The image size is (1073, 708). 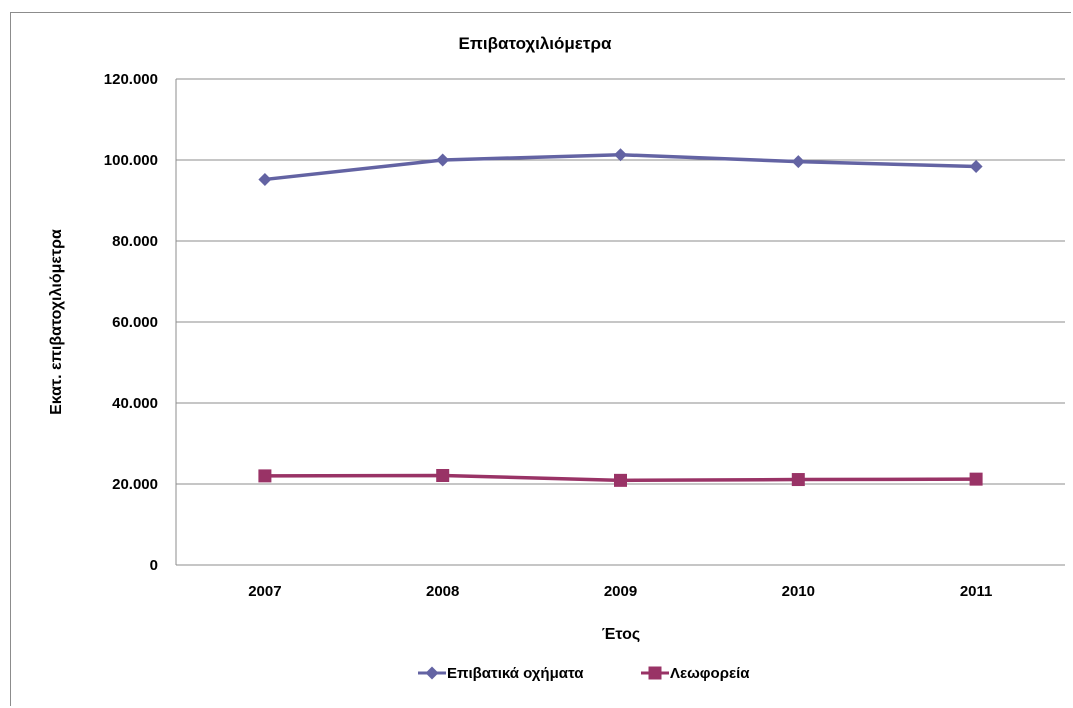 What do you see at coordinates (264, 591) in the screenshot?
I see `x-tick-label: 2007` at bounding box center [264, 591].